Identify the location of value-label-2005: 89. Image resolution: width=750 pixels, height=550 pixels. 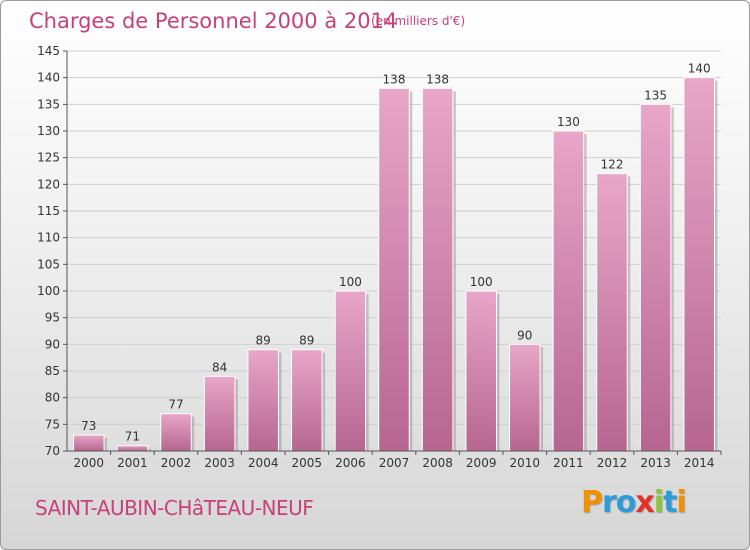
(306, 341).